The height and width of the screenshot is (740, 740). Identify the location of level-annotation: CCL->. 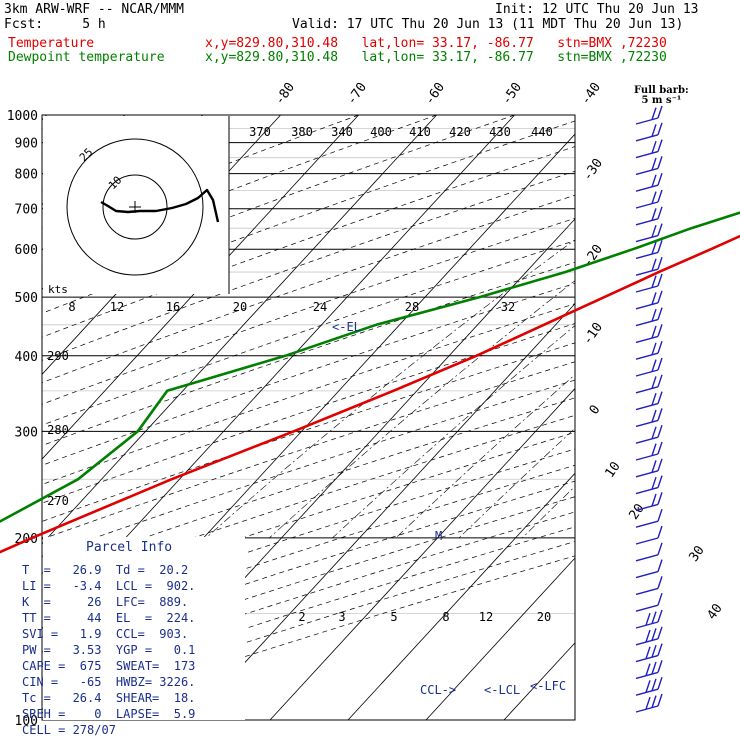
(438, 690).